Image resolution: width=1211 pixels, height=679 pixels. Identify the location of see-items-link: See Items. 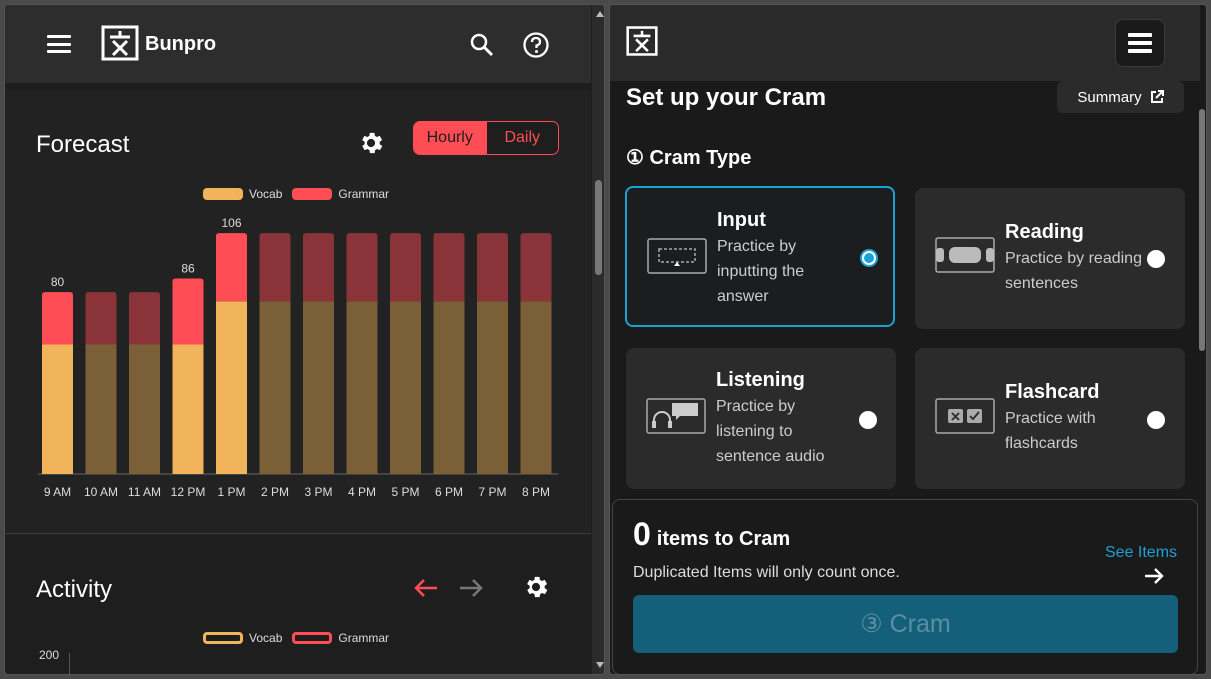
(1141, 552).